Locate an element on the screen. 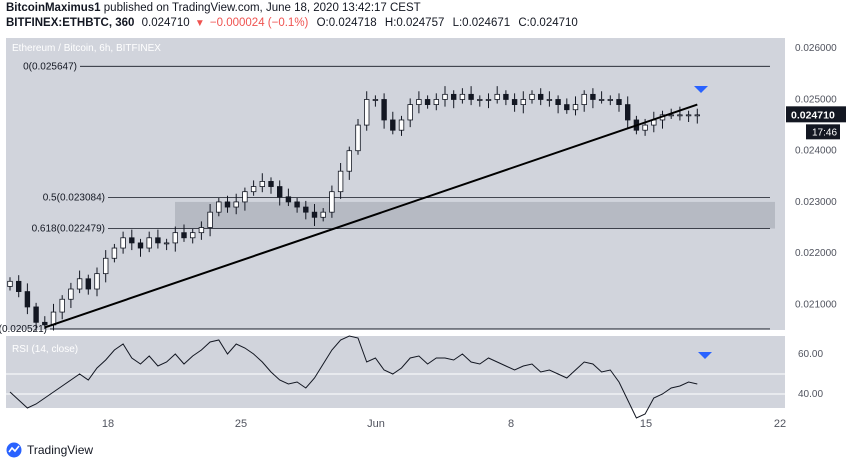 Image resolution: width=850 pixels, height=464 pixels. rsi-line is located at coordinates (353, 377).